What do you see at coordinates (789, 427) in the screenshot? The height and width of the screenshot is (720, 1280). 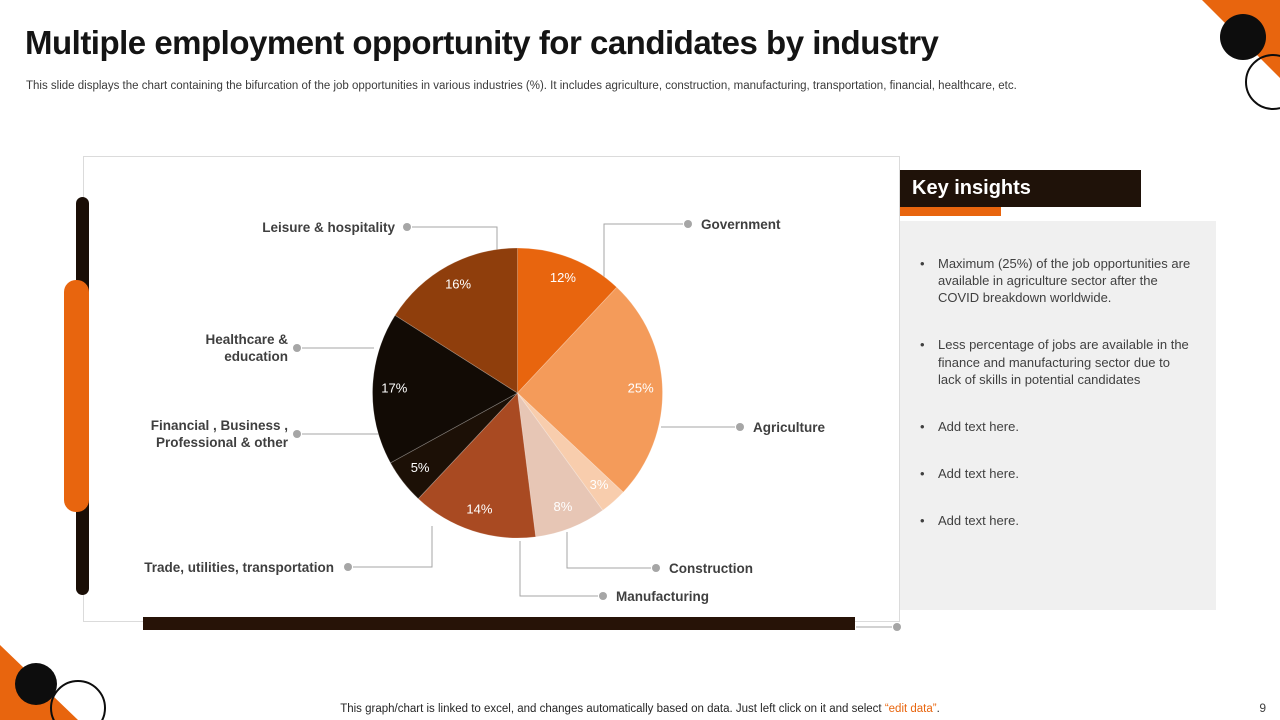 I see `pie-label-agriculture: Agriculture` at bounding box center [789, 427].